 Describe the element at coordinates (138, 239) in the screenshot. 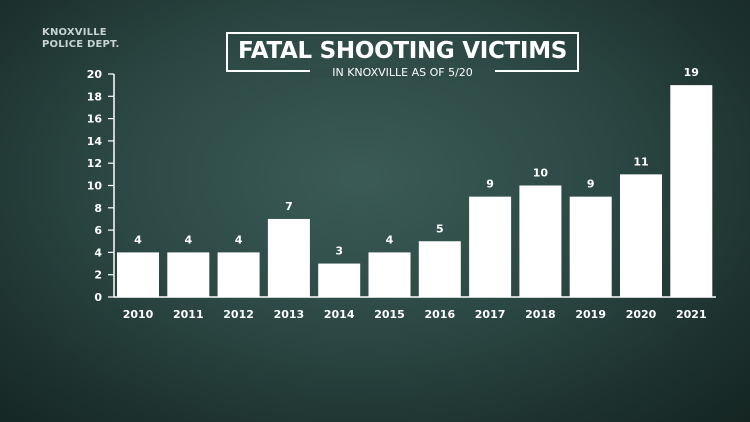

I see `bar-value-label-2010: 4` at that location.